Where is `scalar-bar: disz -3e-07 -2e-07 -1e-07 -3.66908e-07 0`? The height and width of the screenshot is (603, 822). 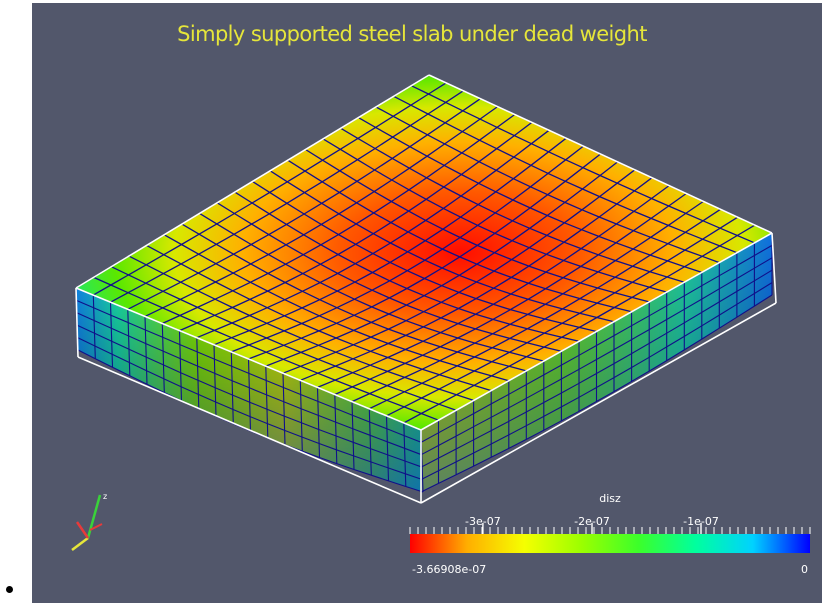
scalar-bar: disz -3e-07 -2e-07 -1e-07 -3.66908e-07 0 is located at coordinates (610, 534).